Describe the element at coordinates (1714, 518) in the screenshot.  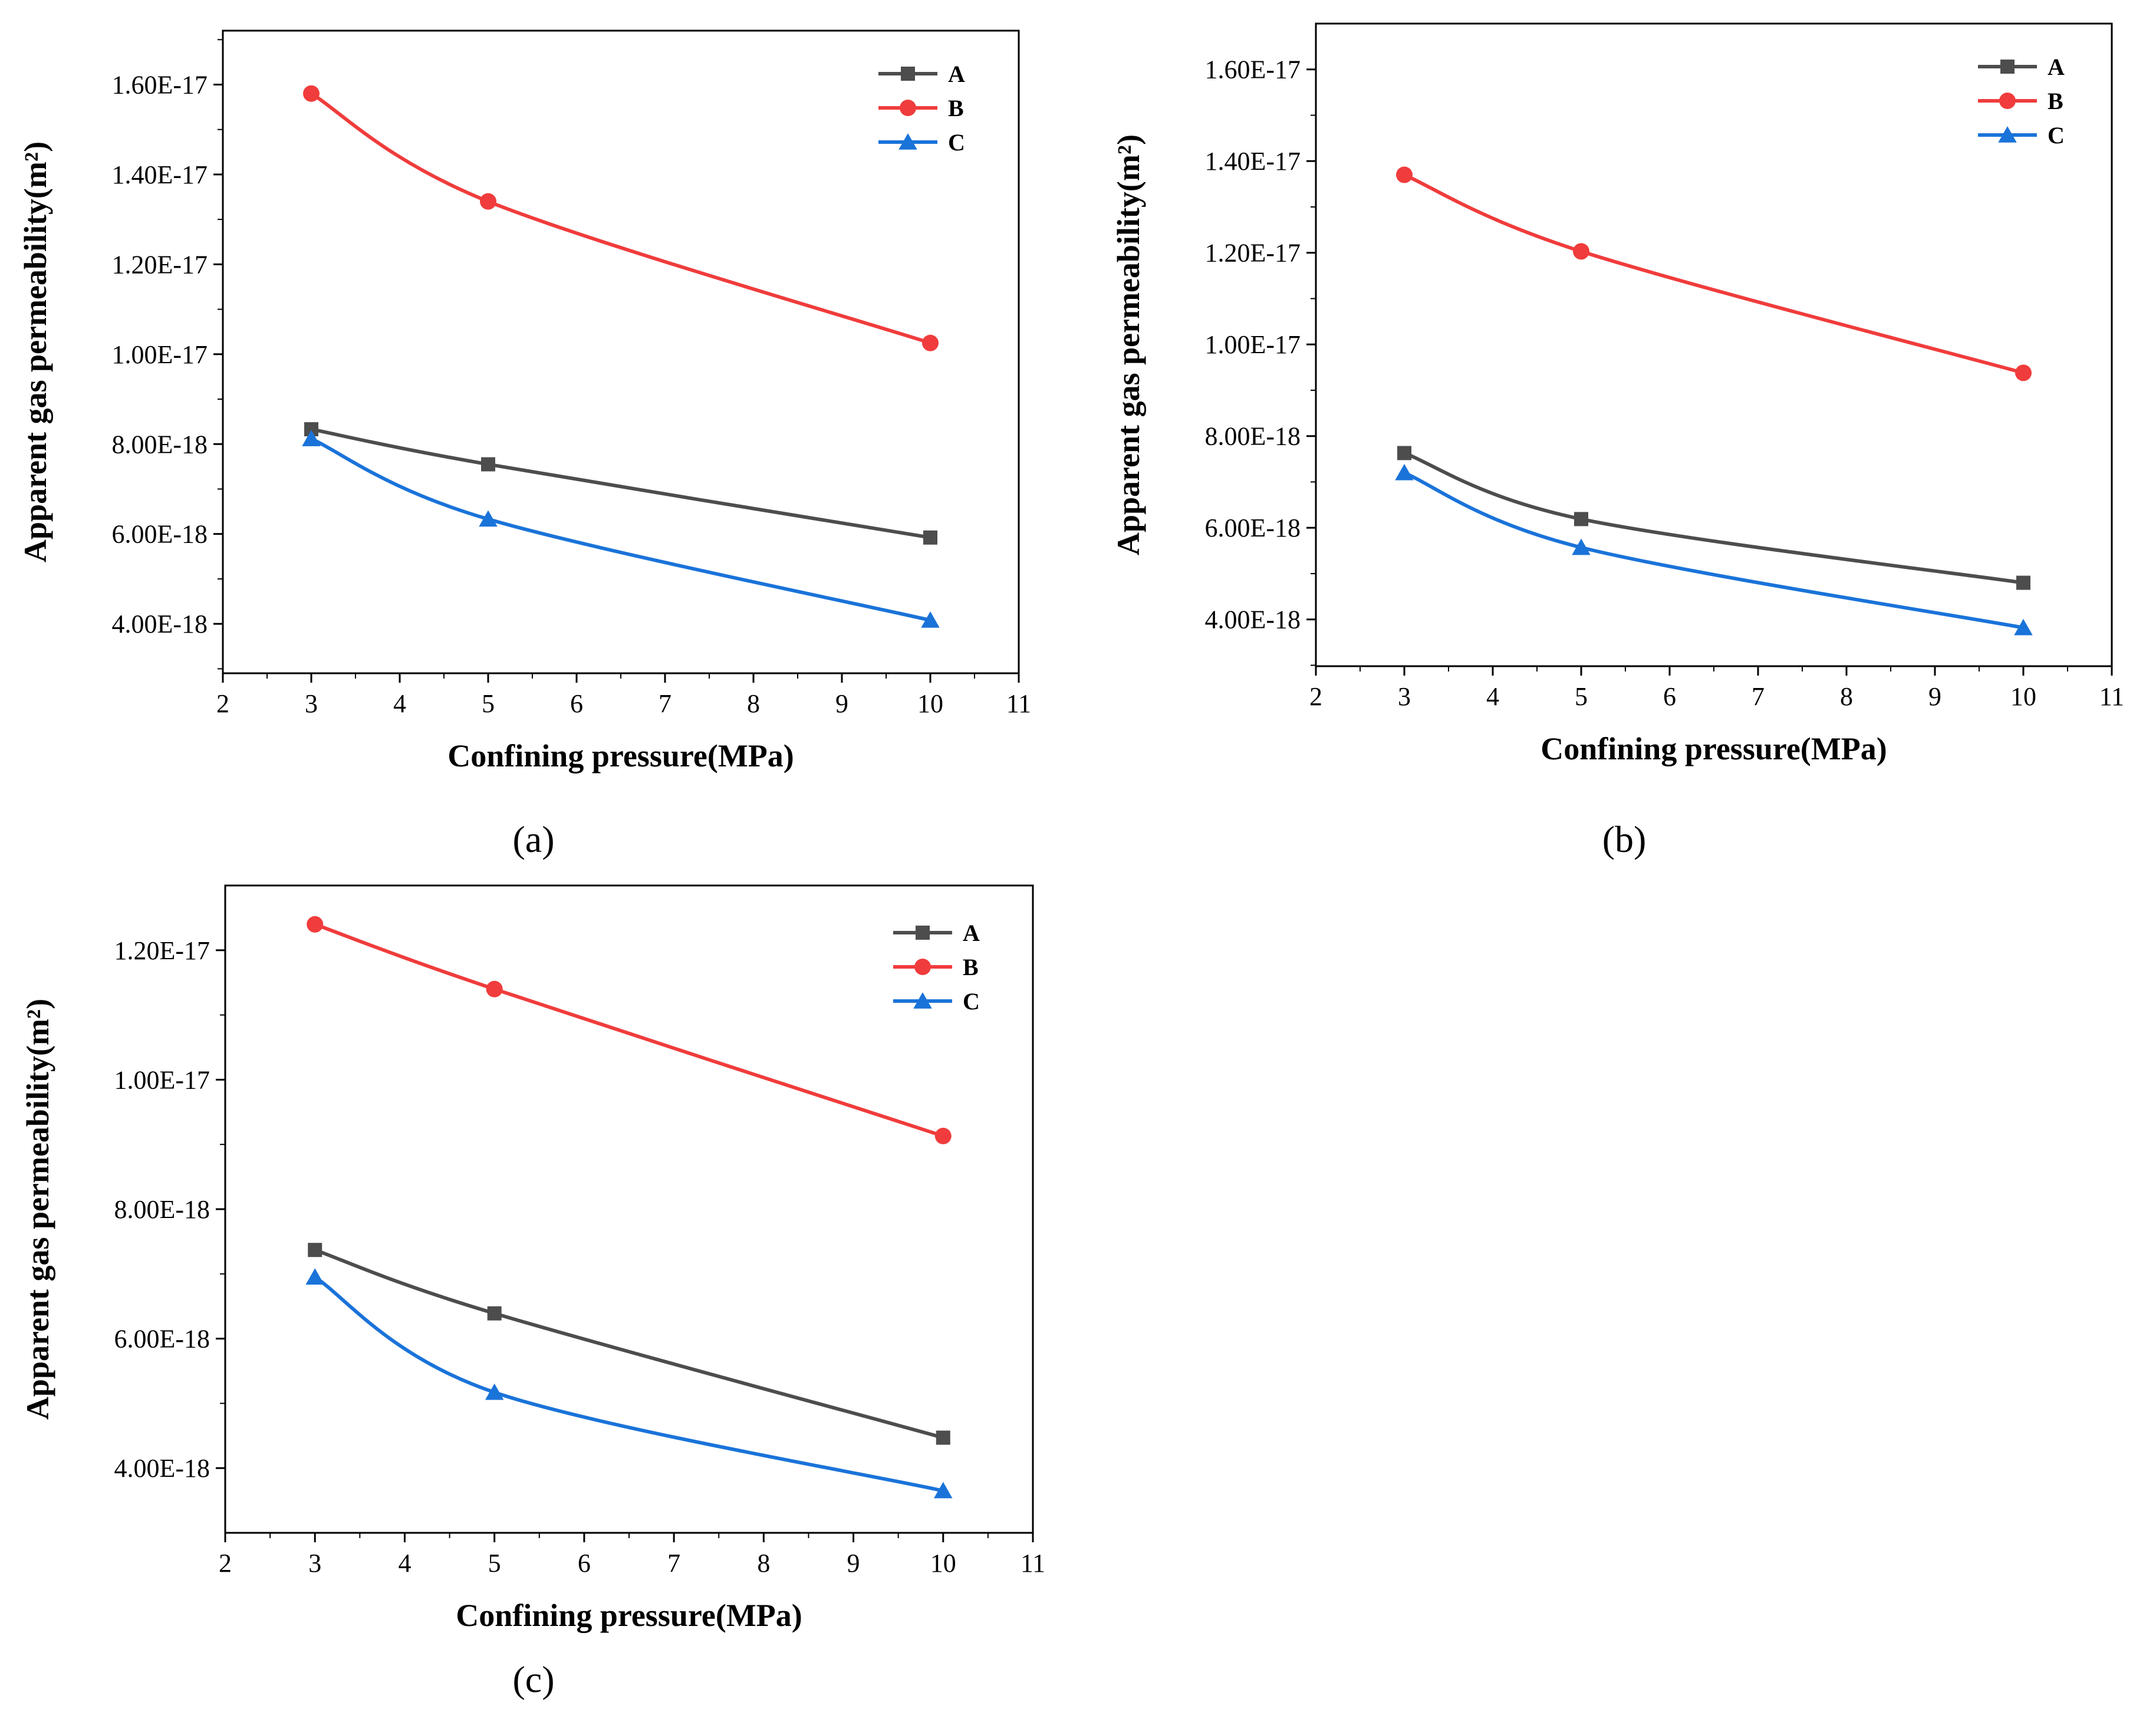
I see `series-line-a` at that location.